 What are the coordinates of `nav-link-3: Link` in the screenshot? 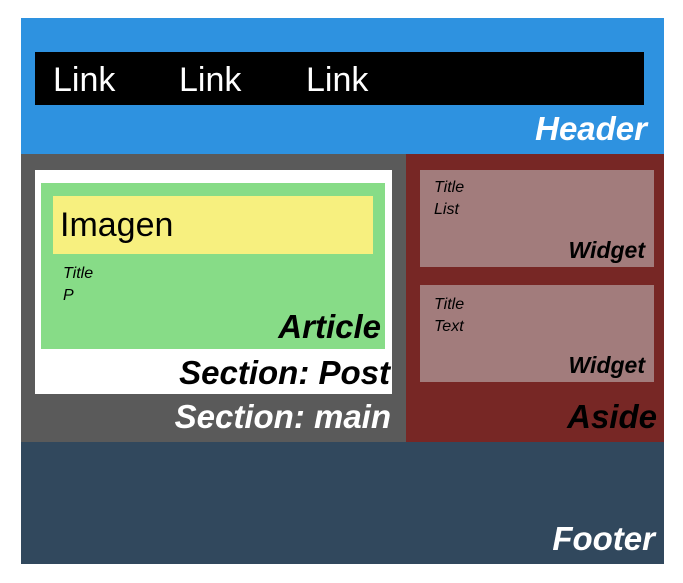 It's located at (337, 80).